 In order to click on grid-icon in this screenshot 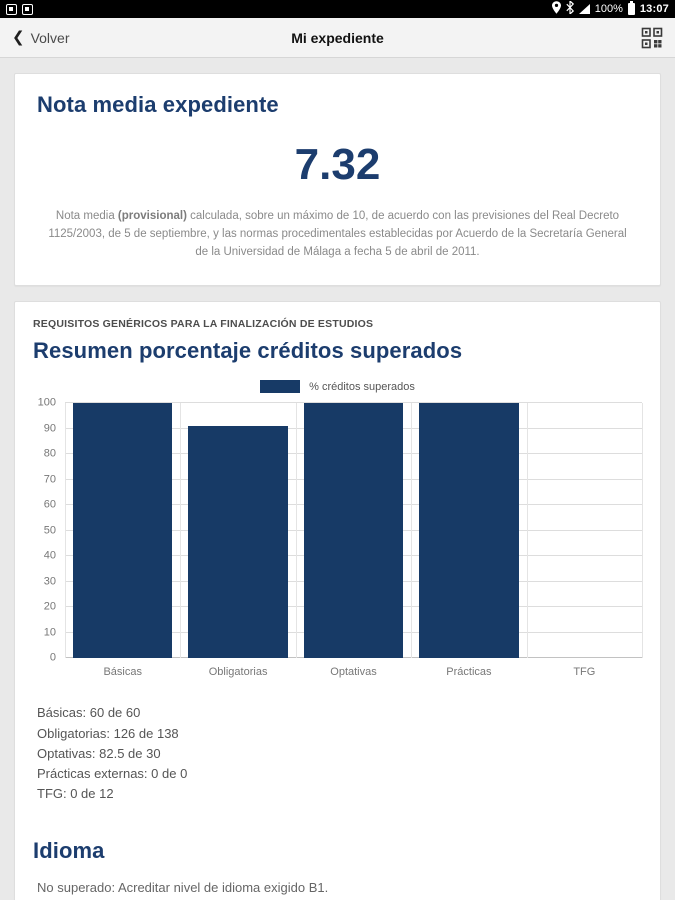, I will do `click(652, 37)`.